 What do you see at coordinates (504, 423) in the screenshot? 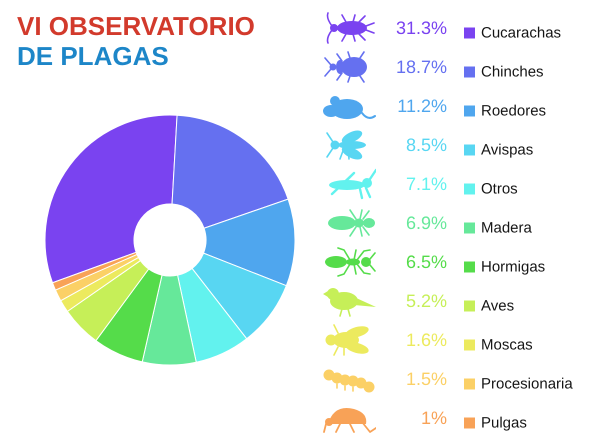
I see `legend-label: Pulgas` at bounding box center [504, 423].